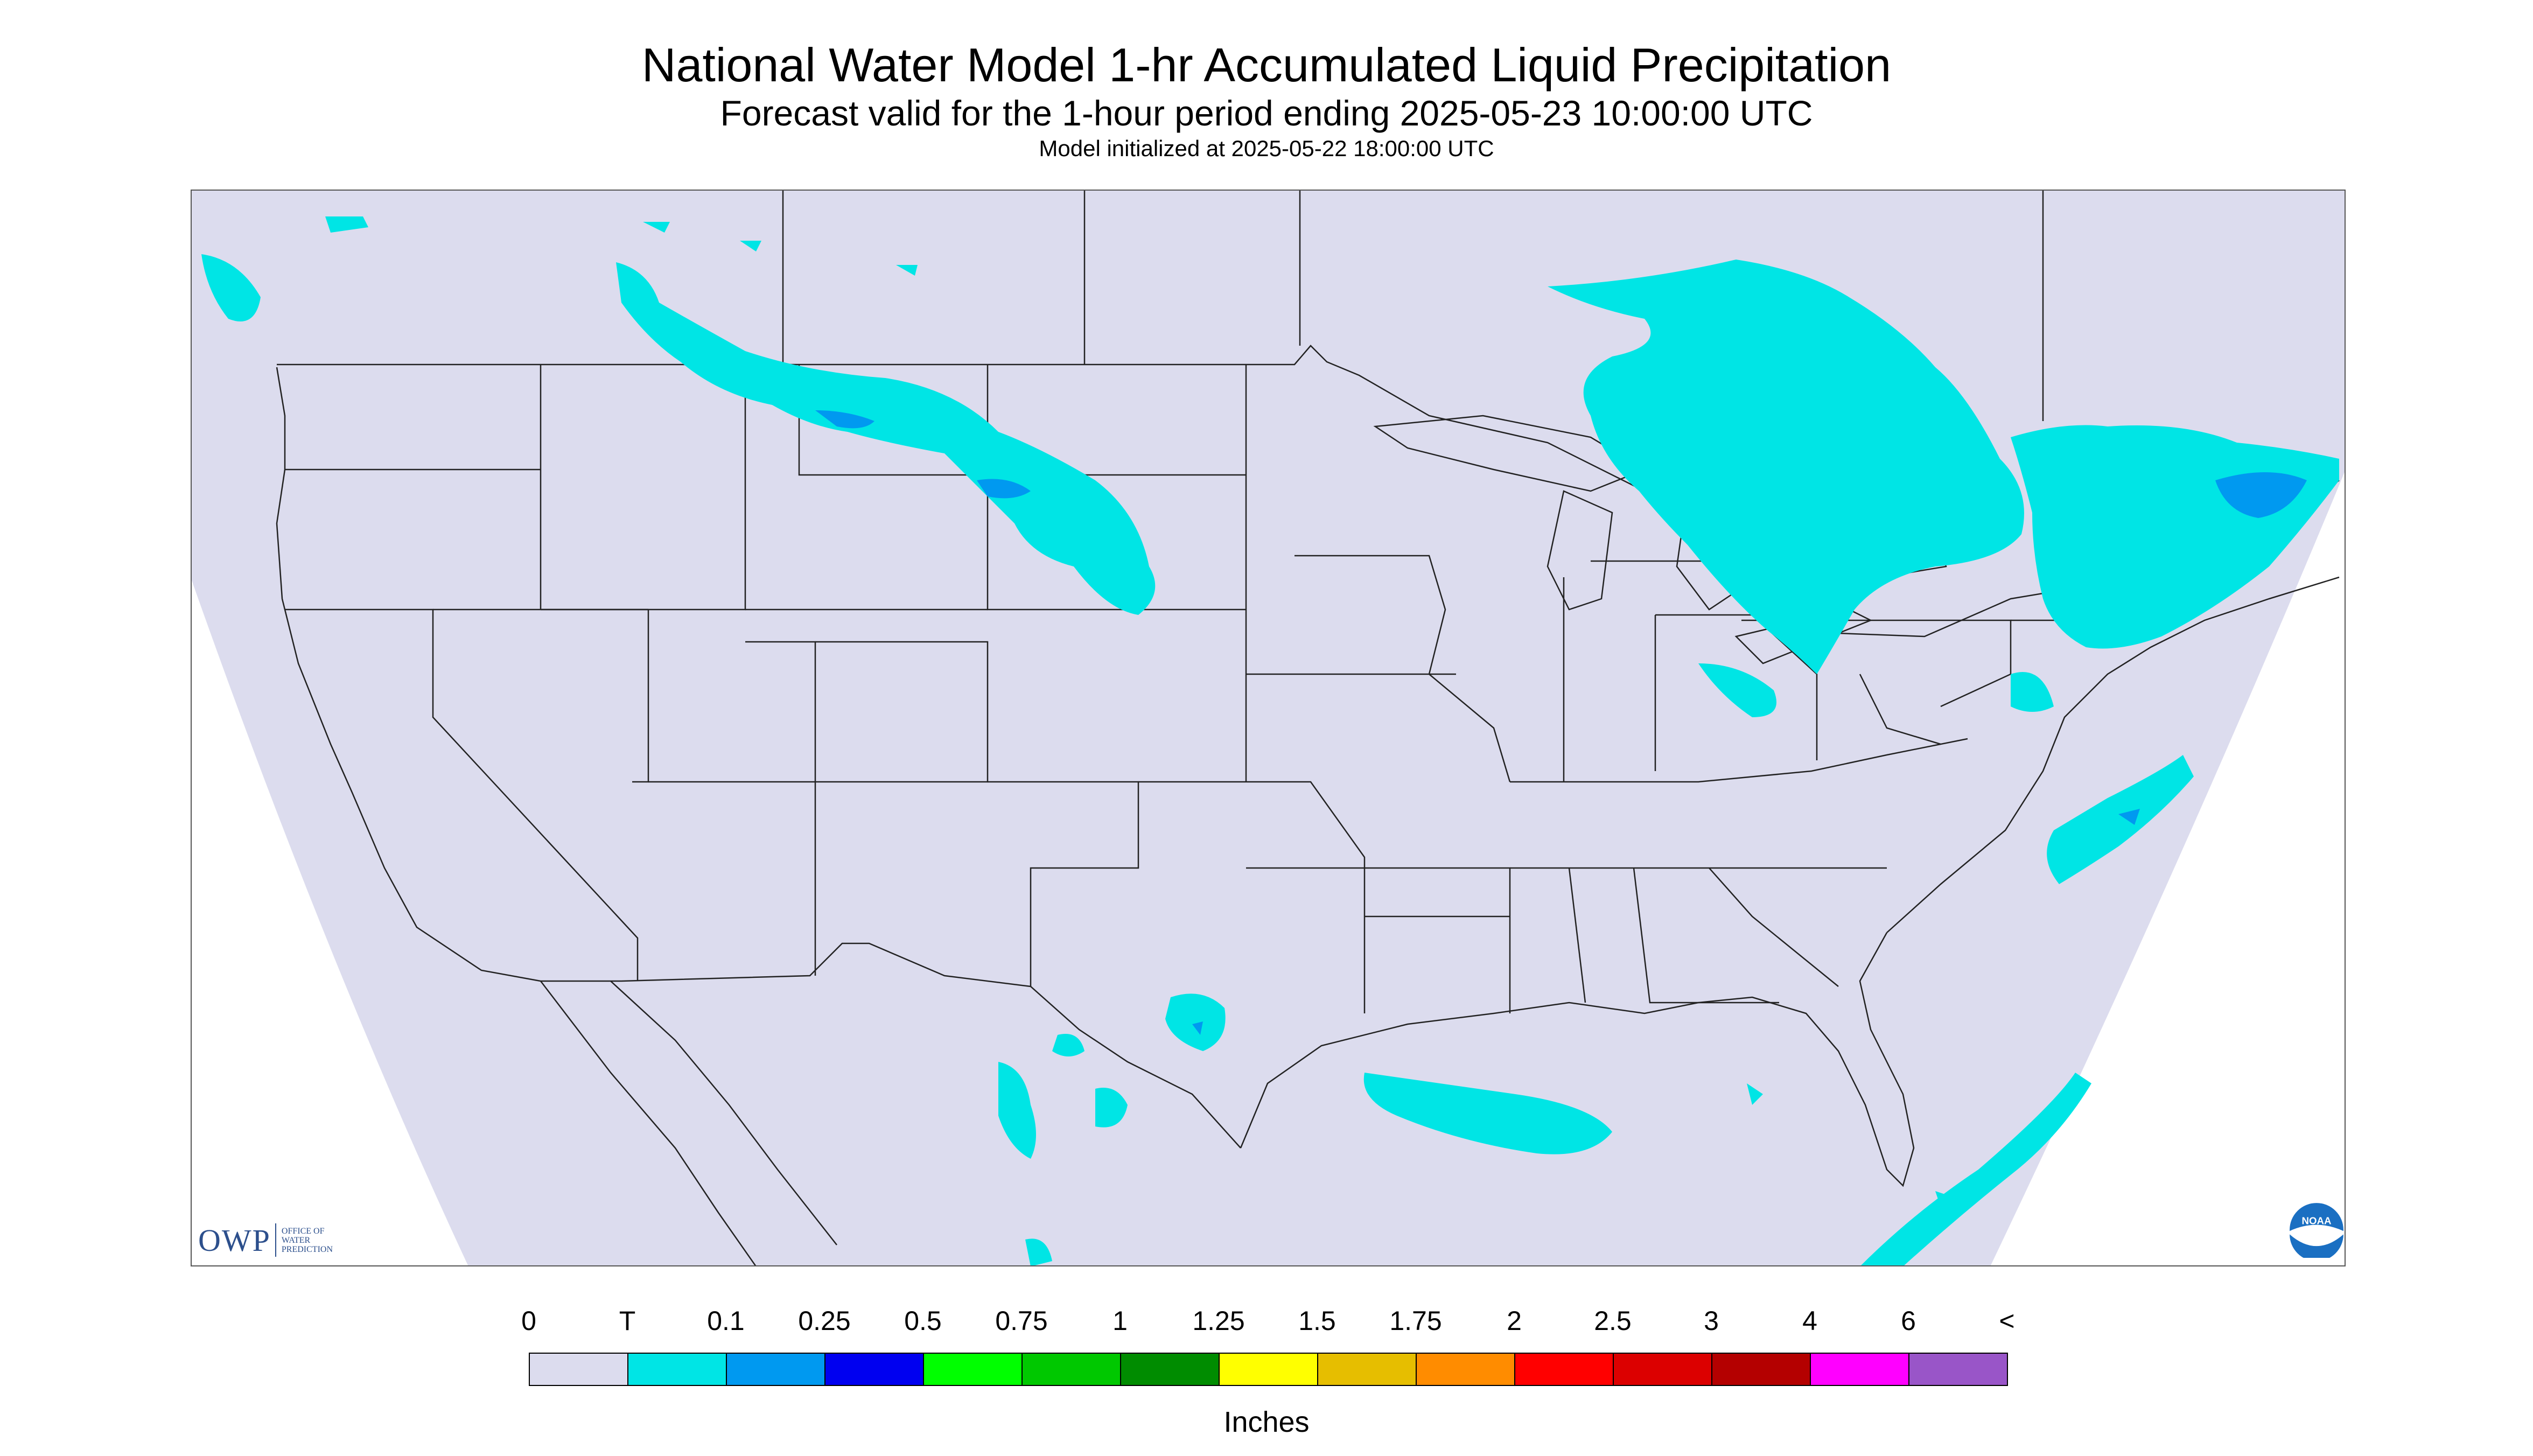 Image resolution: width=2533 pixels, height=1456 pixels. I want to click on owp-logo-line: WATER, so click(296, 1240).